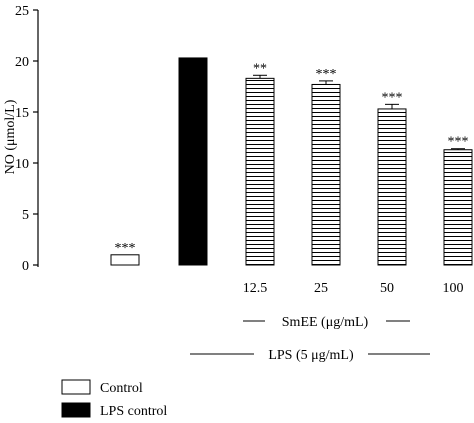  I want to click on x-tick-label: 12.5, so click(255, 288).